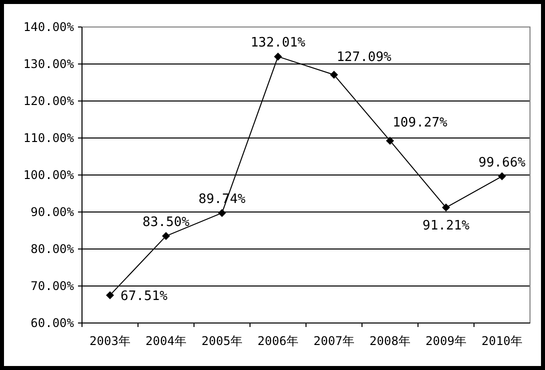 The width and height of the screenshot is (545, 370). What do you see at coordinates (502, 162) in the screenshot?
I see `data-label: 99.66%` at bounding box center [502, 162].